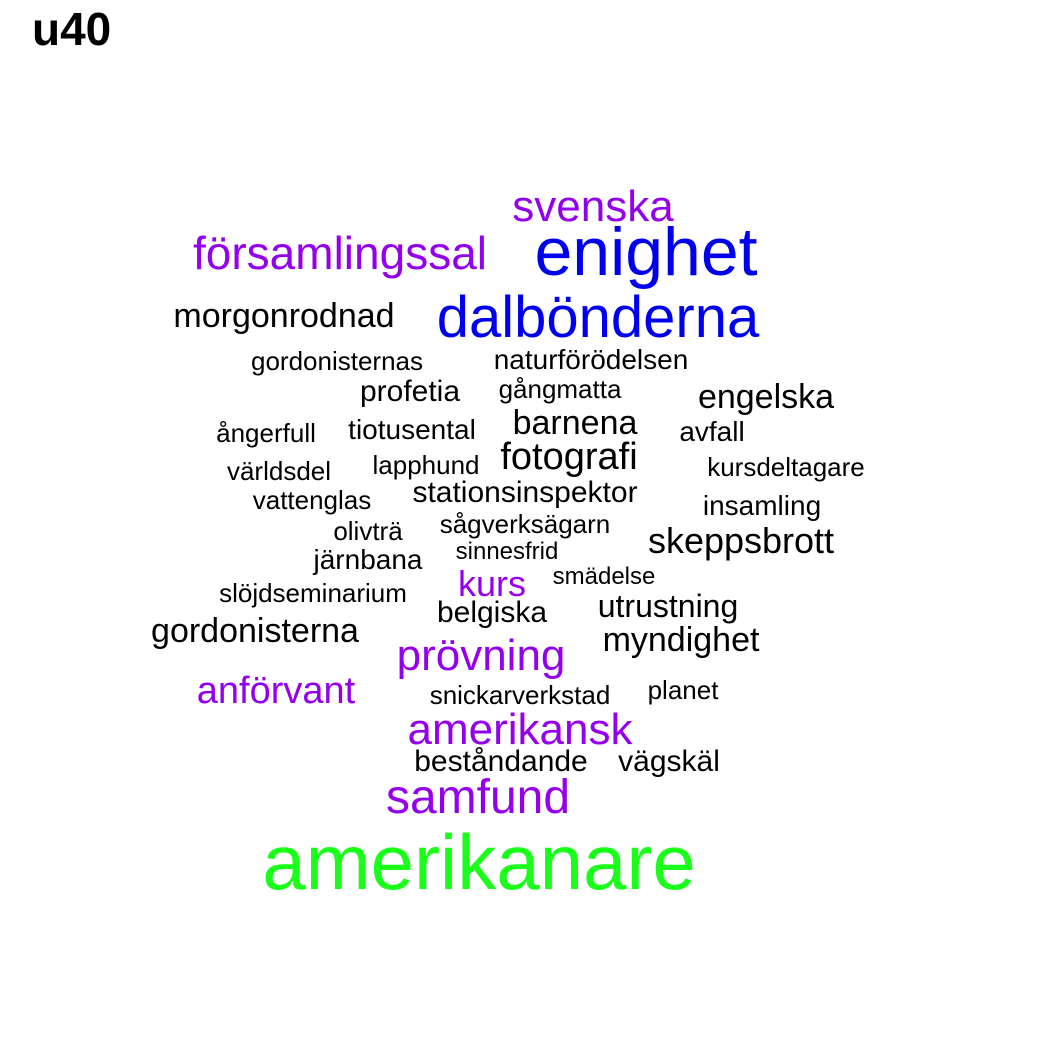  I want to click on page-title: u40, so click(72, 29).